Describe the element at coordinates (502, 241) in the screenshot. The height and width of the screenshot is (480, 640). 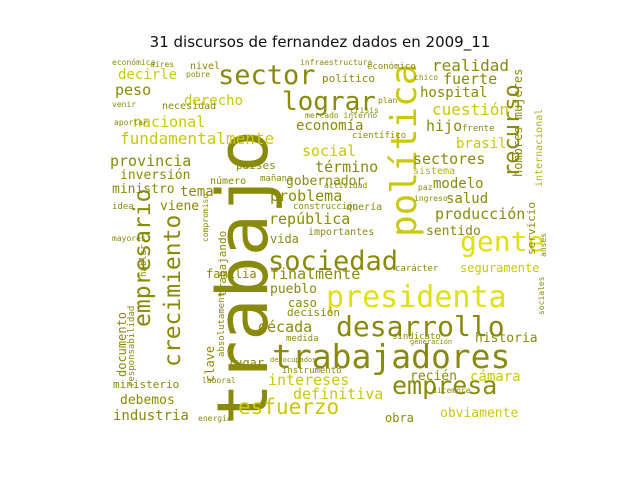
I see `word-gente: gente` at that location.